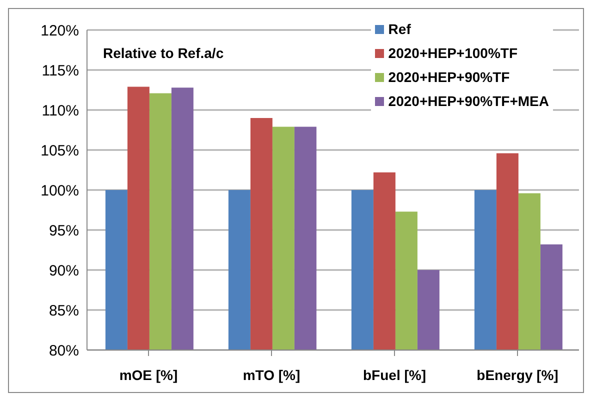 Image resolution: width=592 pixels, height=401 pixels. What do you see at coordinates (449, 77) in the screenshot?
I see `legend-label: 2020+HEP+90%TF` at bounding box center [449, 77].